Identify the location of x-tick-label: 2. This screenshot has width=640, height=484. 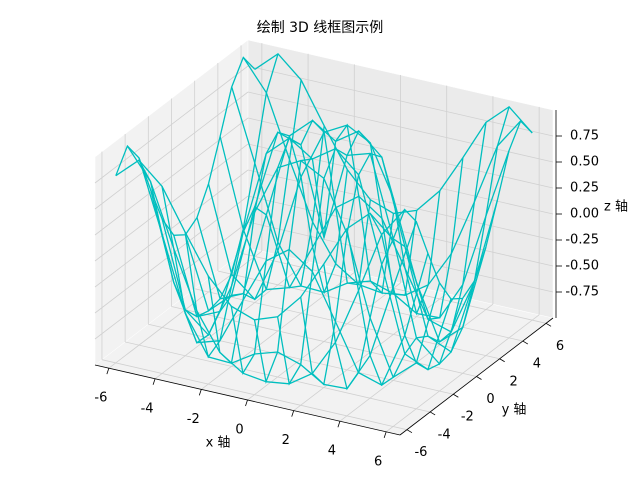
(286, 440).